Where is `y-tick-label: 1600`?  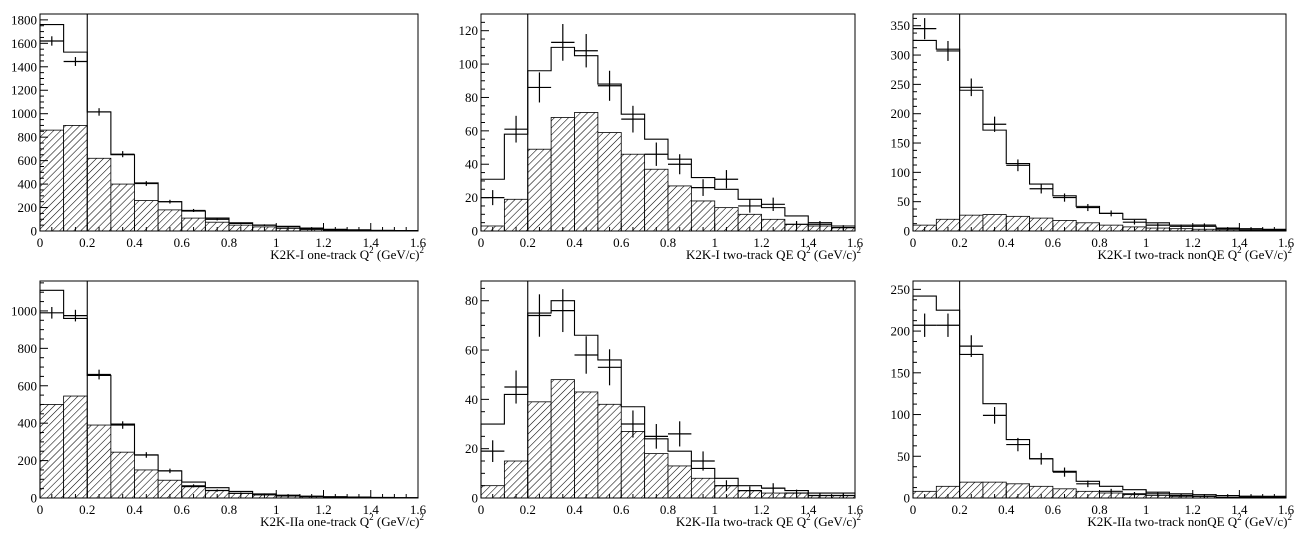 y-tick-label: 1600 is located at coordinates (24, 43).